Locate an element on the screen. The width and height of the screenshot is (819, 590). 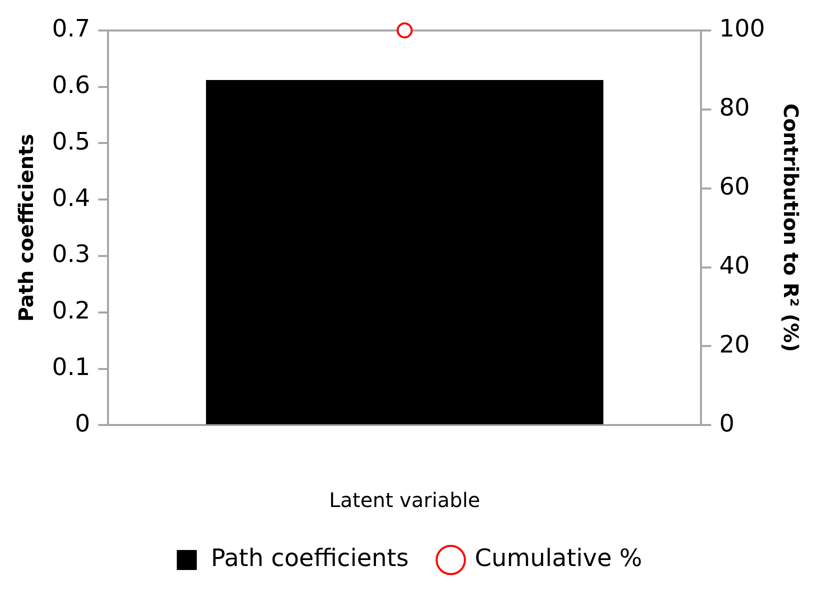
legend-label: Cumulative % is located at coordinates (558, 558).